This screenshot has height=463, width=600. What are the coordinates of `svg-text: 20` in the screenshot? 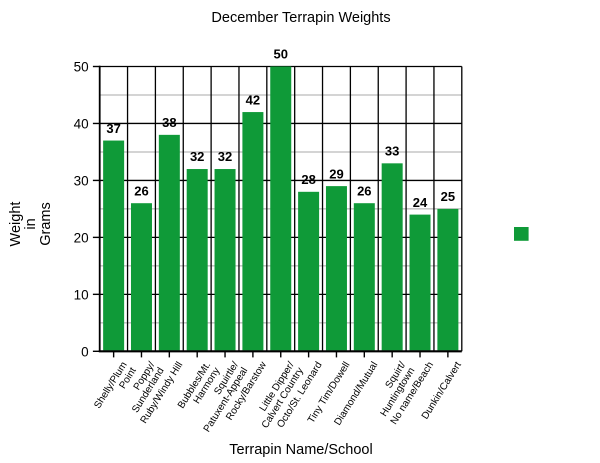 It's located at (81, 237).